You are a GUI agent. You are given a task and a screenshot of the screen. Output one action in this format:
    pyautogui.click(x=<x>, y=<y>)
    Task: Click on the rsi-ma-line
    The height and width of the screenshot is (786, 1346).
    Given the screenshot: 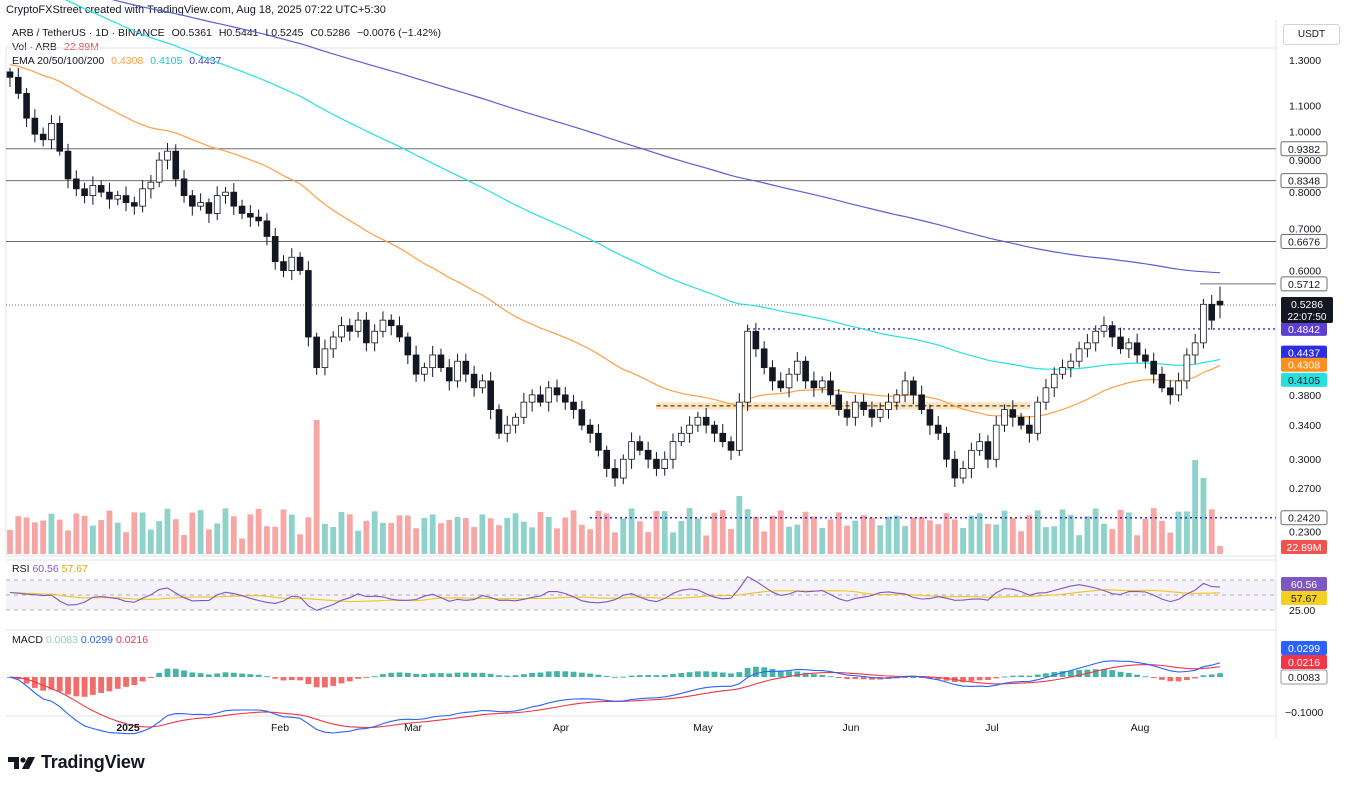 What is the action you would take?
    pyautogui.click(x=615, y=596)
    